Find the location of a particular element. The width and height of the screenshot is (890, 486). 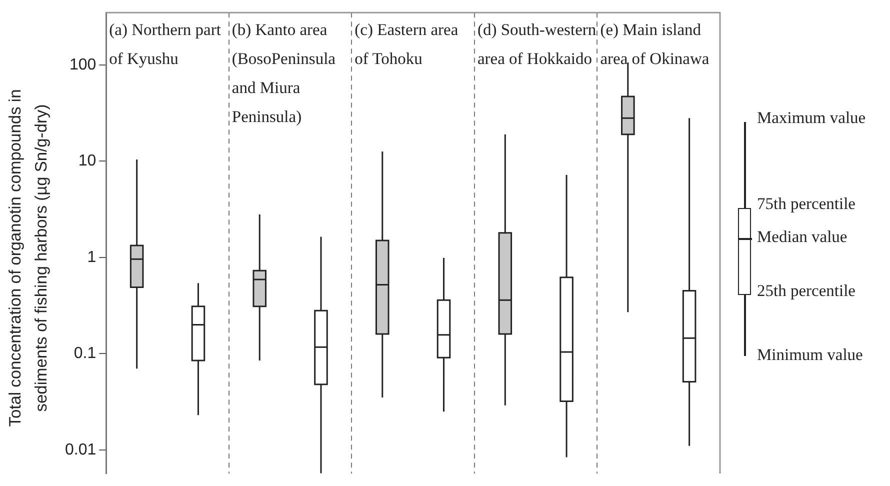

y-tick-label: 0.1 is located at coordinates (85, 353).